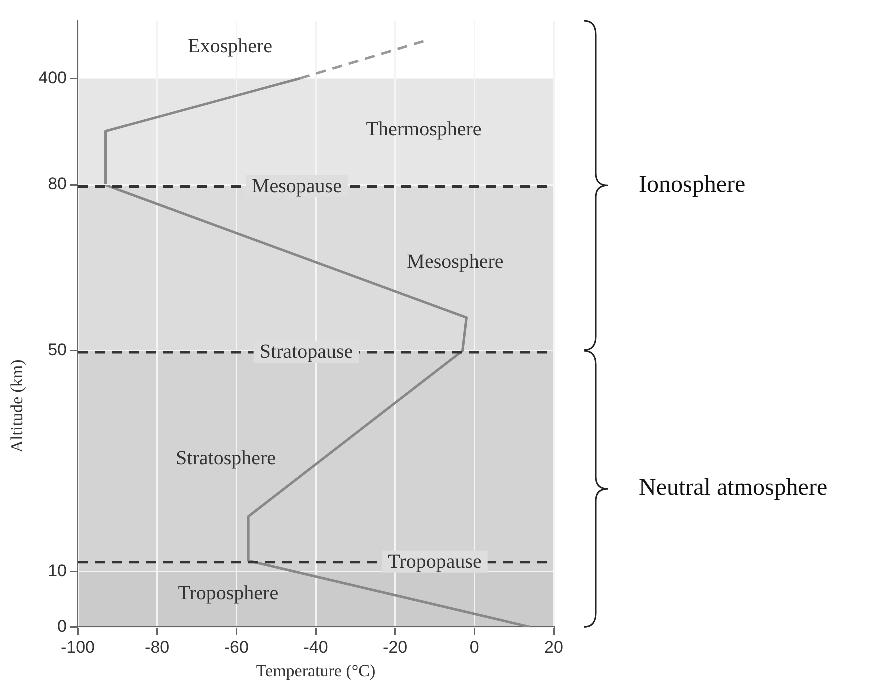 This screenshot has width=870, height=691. What do you see at coordinates (57, 350) in the screenshot?
I see `y-tick-label: 50` at bounding box center [57, 350].